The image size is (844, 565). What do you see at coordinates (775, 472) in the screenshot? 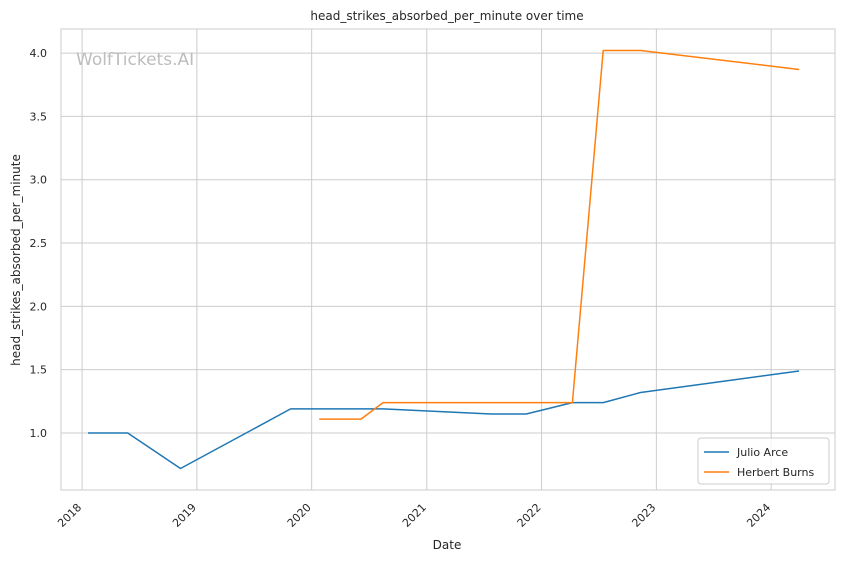
I see `legend-label-herbert-burns: Herbert Burns` at bounding box center [775, 472].